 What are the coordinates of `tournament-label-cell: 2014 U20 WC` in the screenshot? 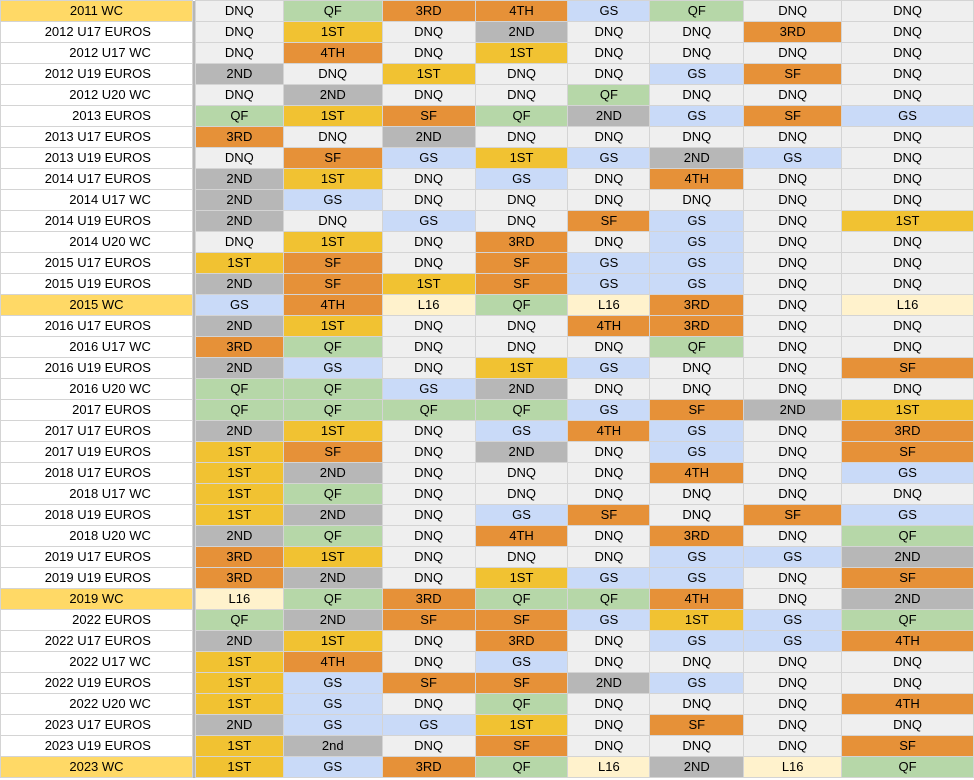 It's located at (96, 242).